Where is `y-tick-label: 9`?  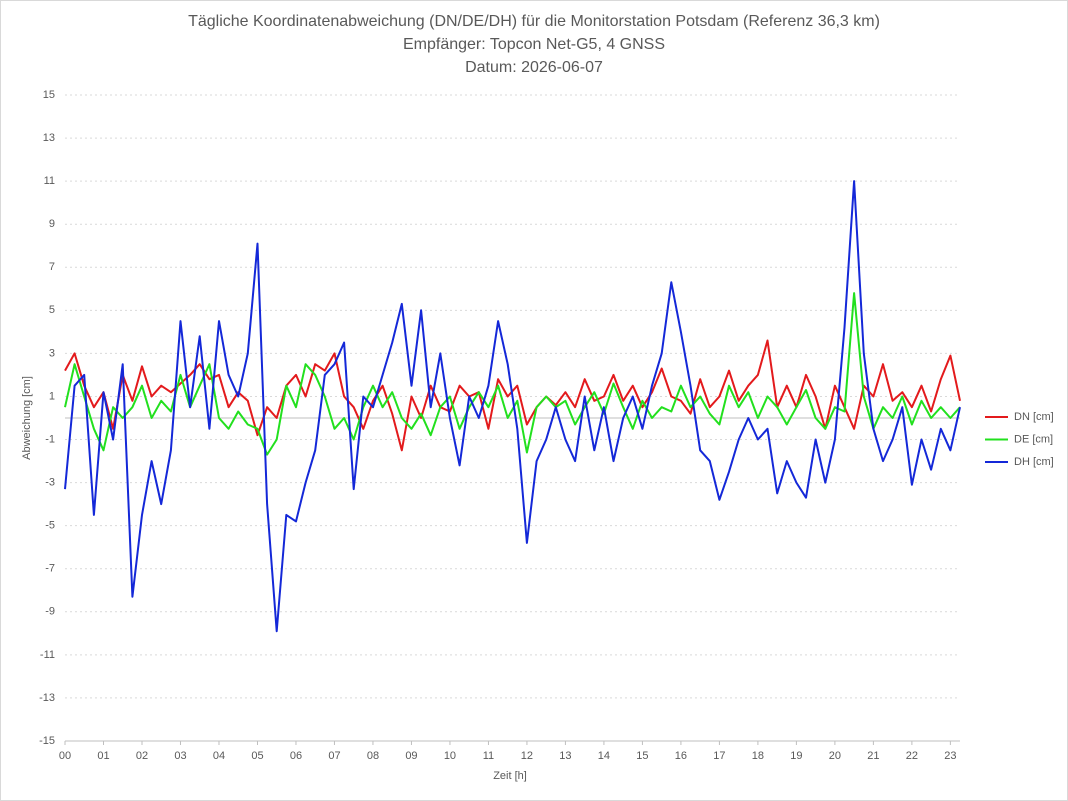 y-tick-label: 9 is located at coordinates (52, 224).